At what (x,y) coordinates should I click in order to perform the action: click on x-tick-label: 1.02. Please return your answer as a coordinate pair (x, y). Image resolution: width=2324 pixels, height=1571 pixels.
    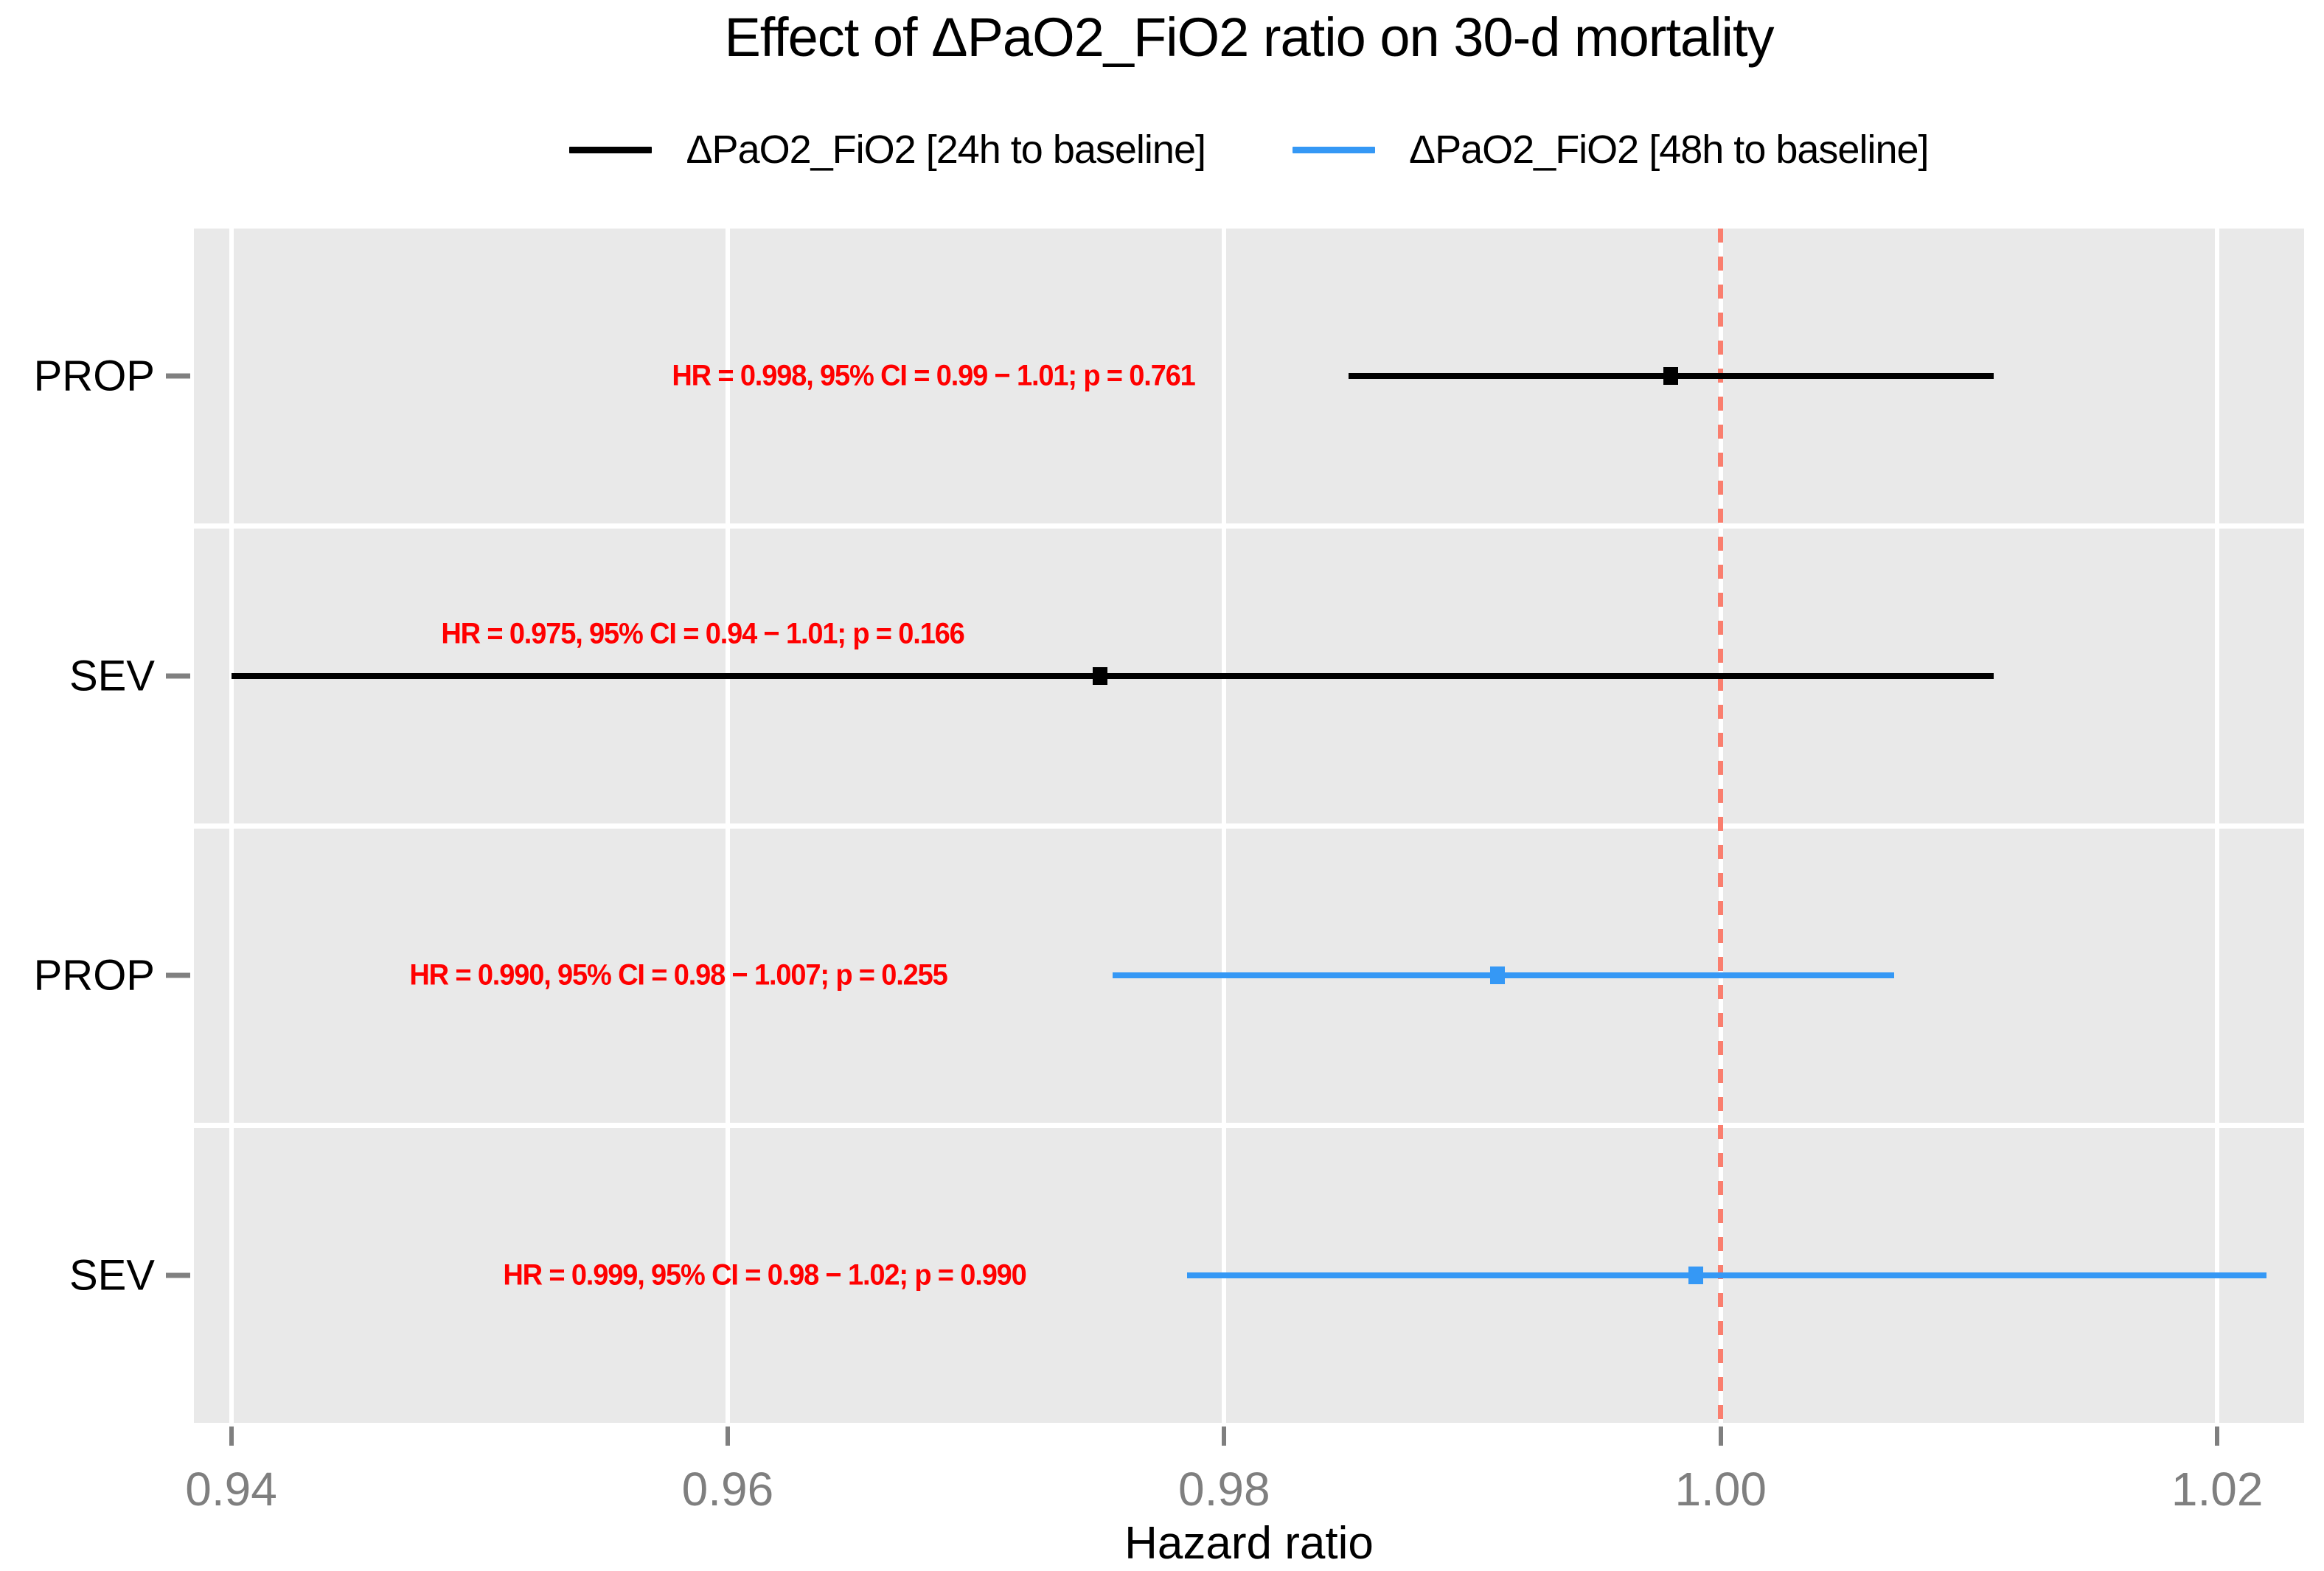
    Looking at the image, I should click on (2217, 1489).